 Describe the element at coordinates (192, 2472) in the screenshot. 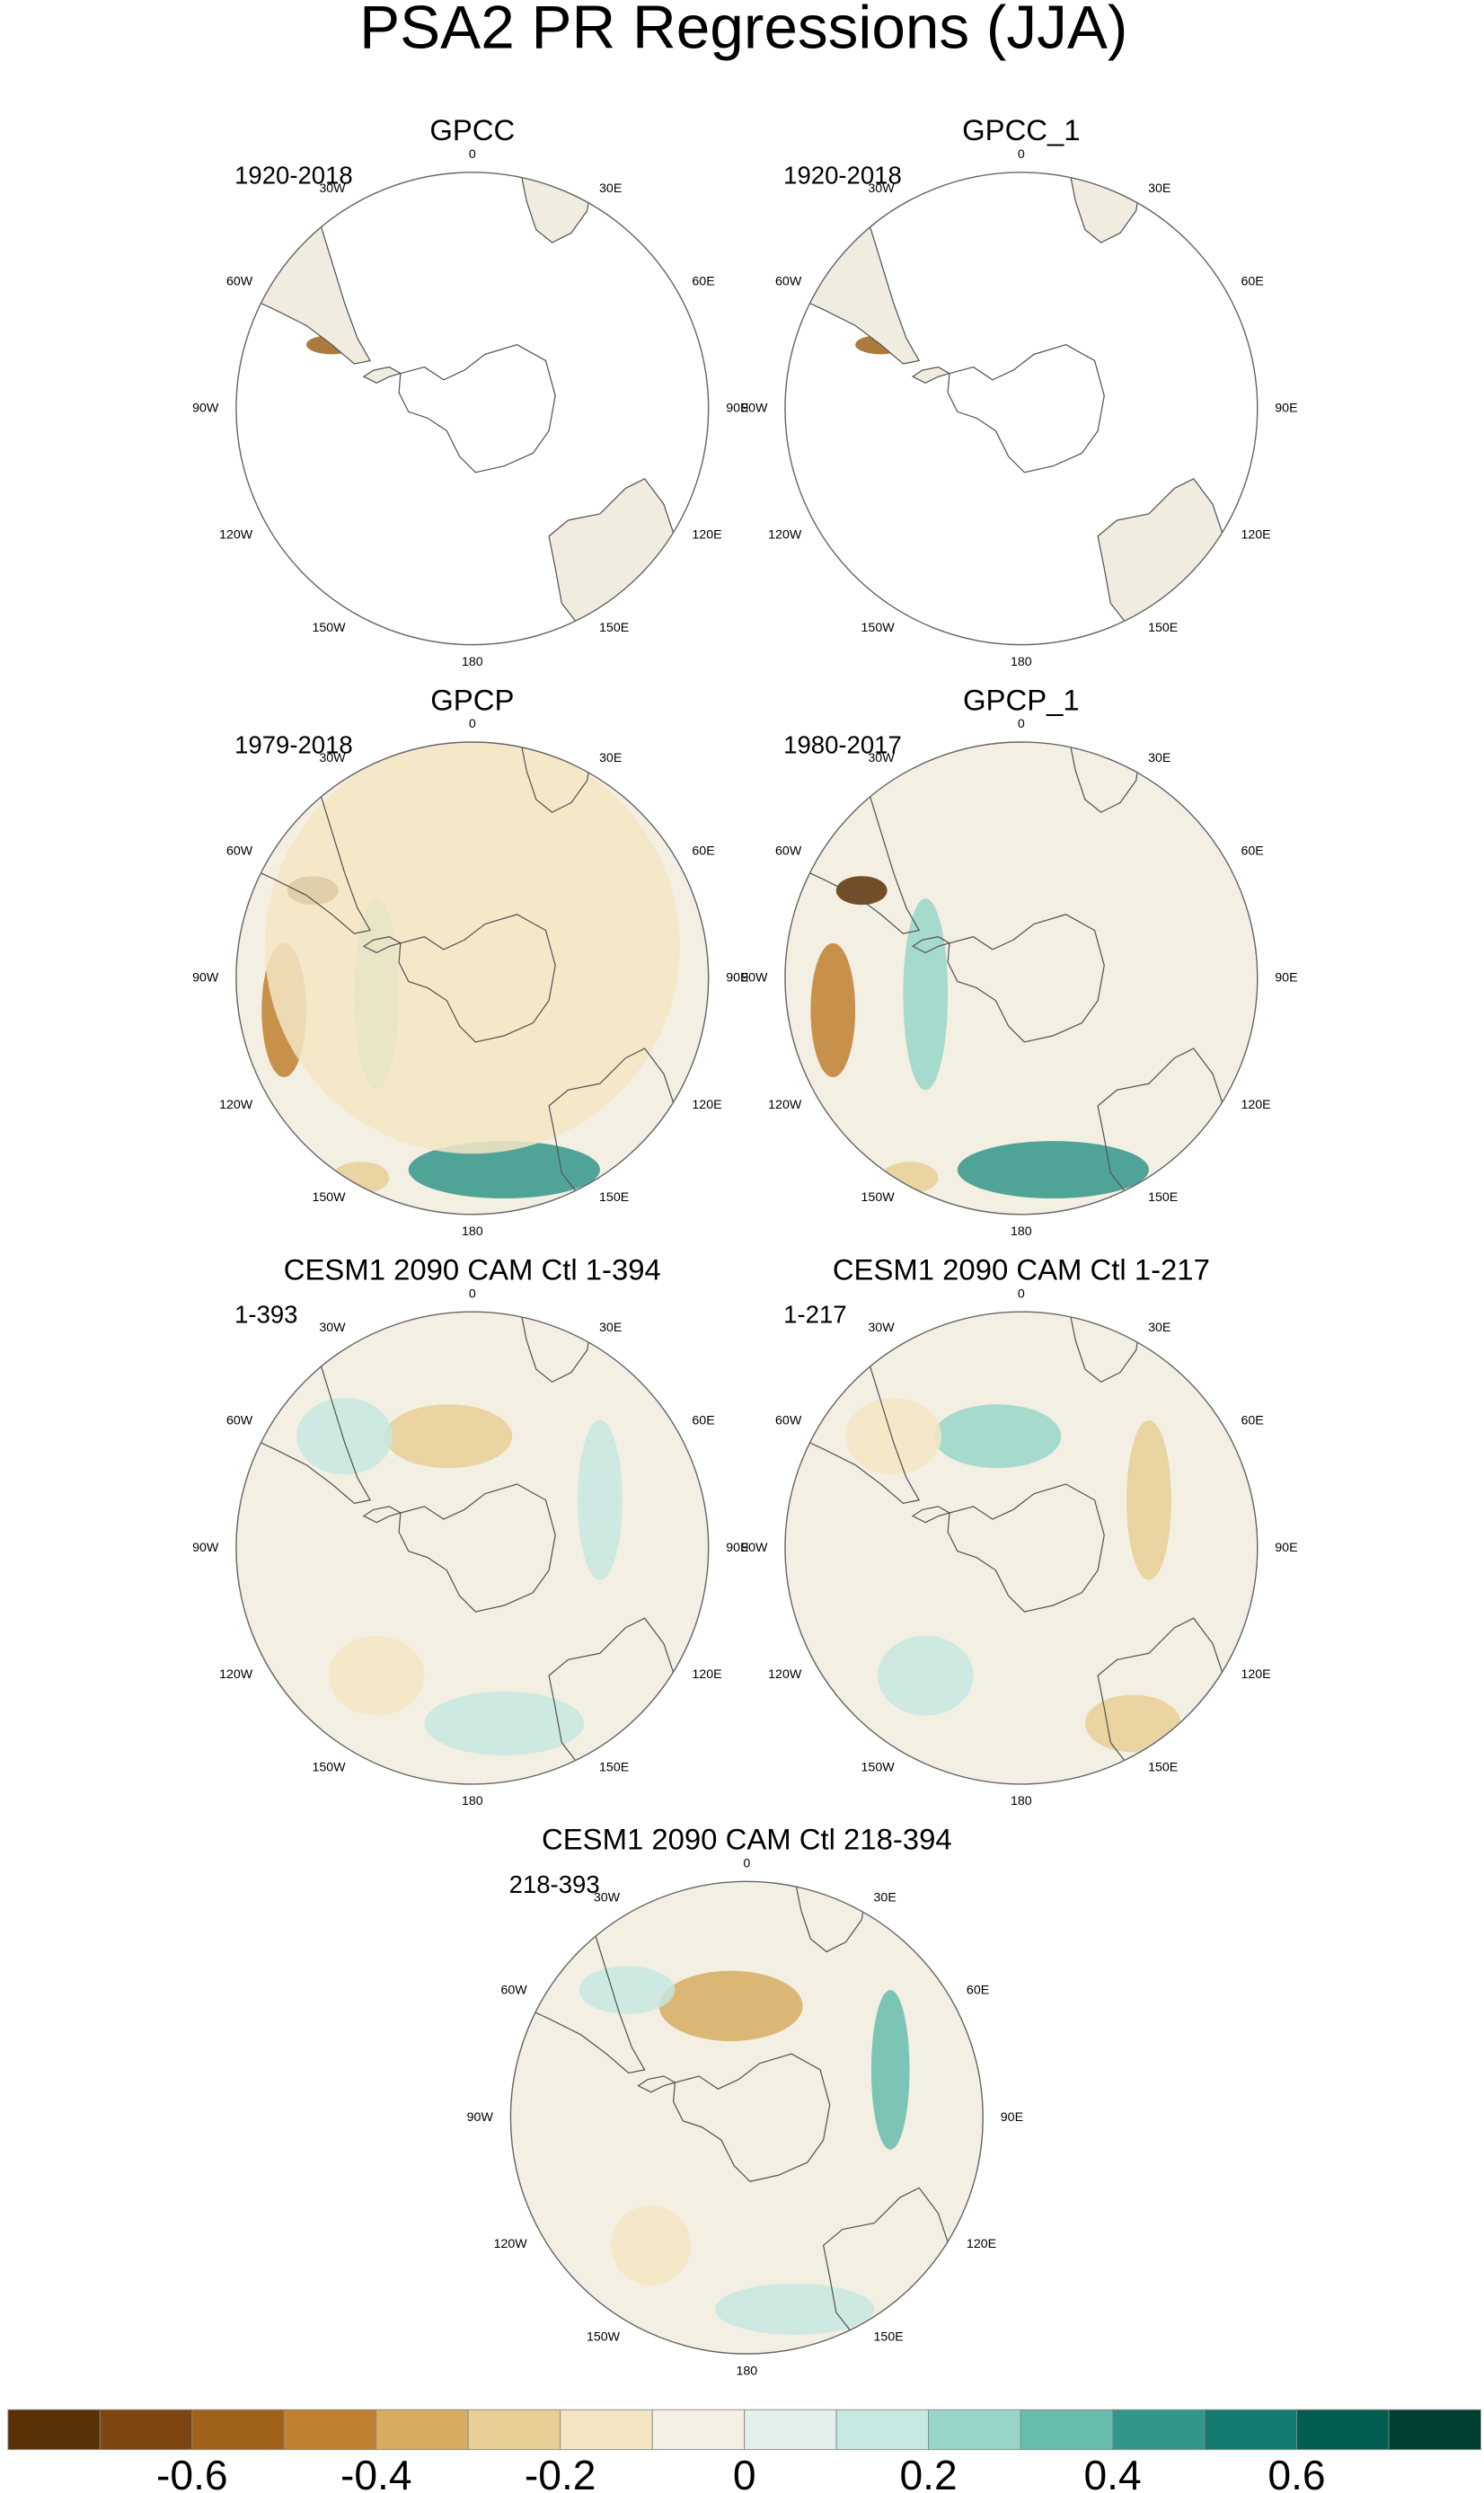

I see `colorbar-tick-label: -0.6` at that location.